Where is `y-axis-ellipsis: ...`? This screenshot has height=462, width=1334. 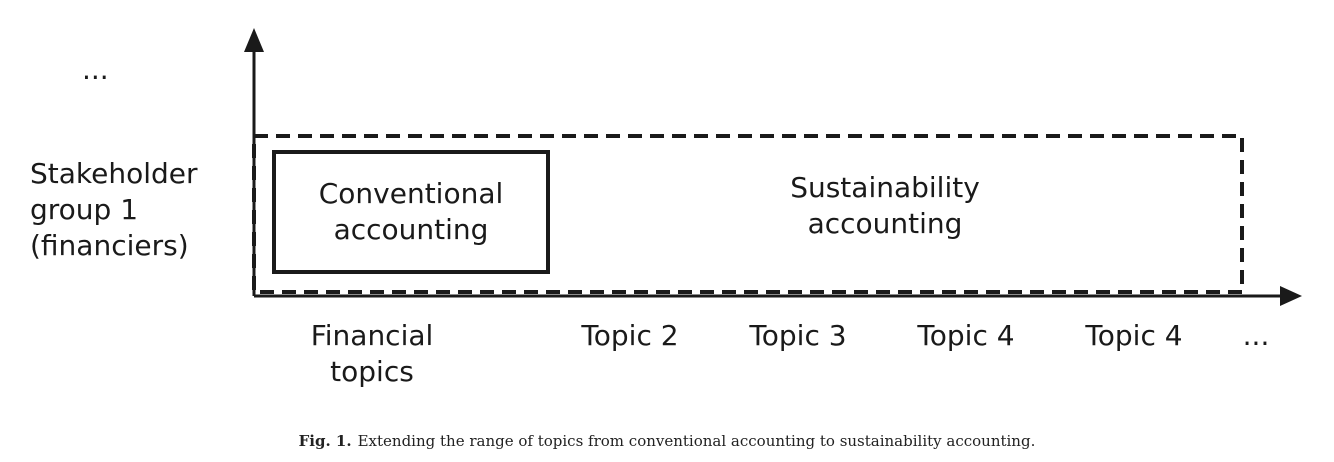 y-axis-ellipsis: ... is located at coordinates (95, 69).